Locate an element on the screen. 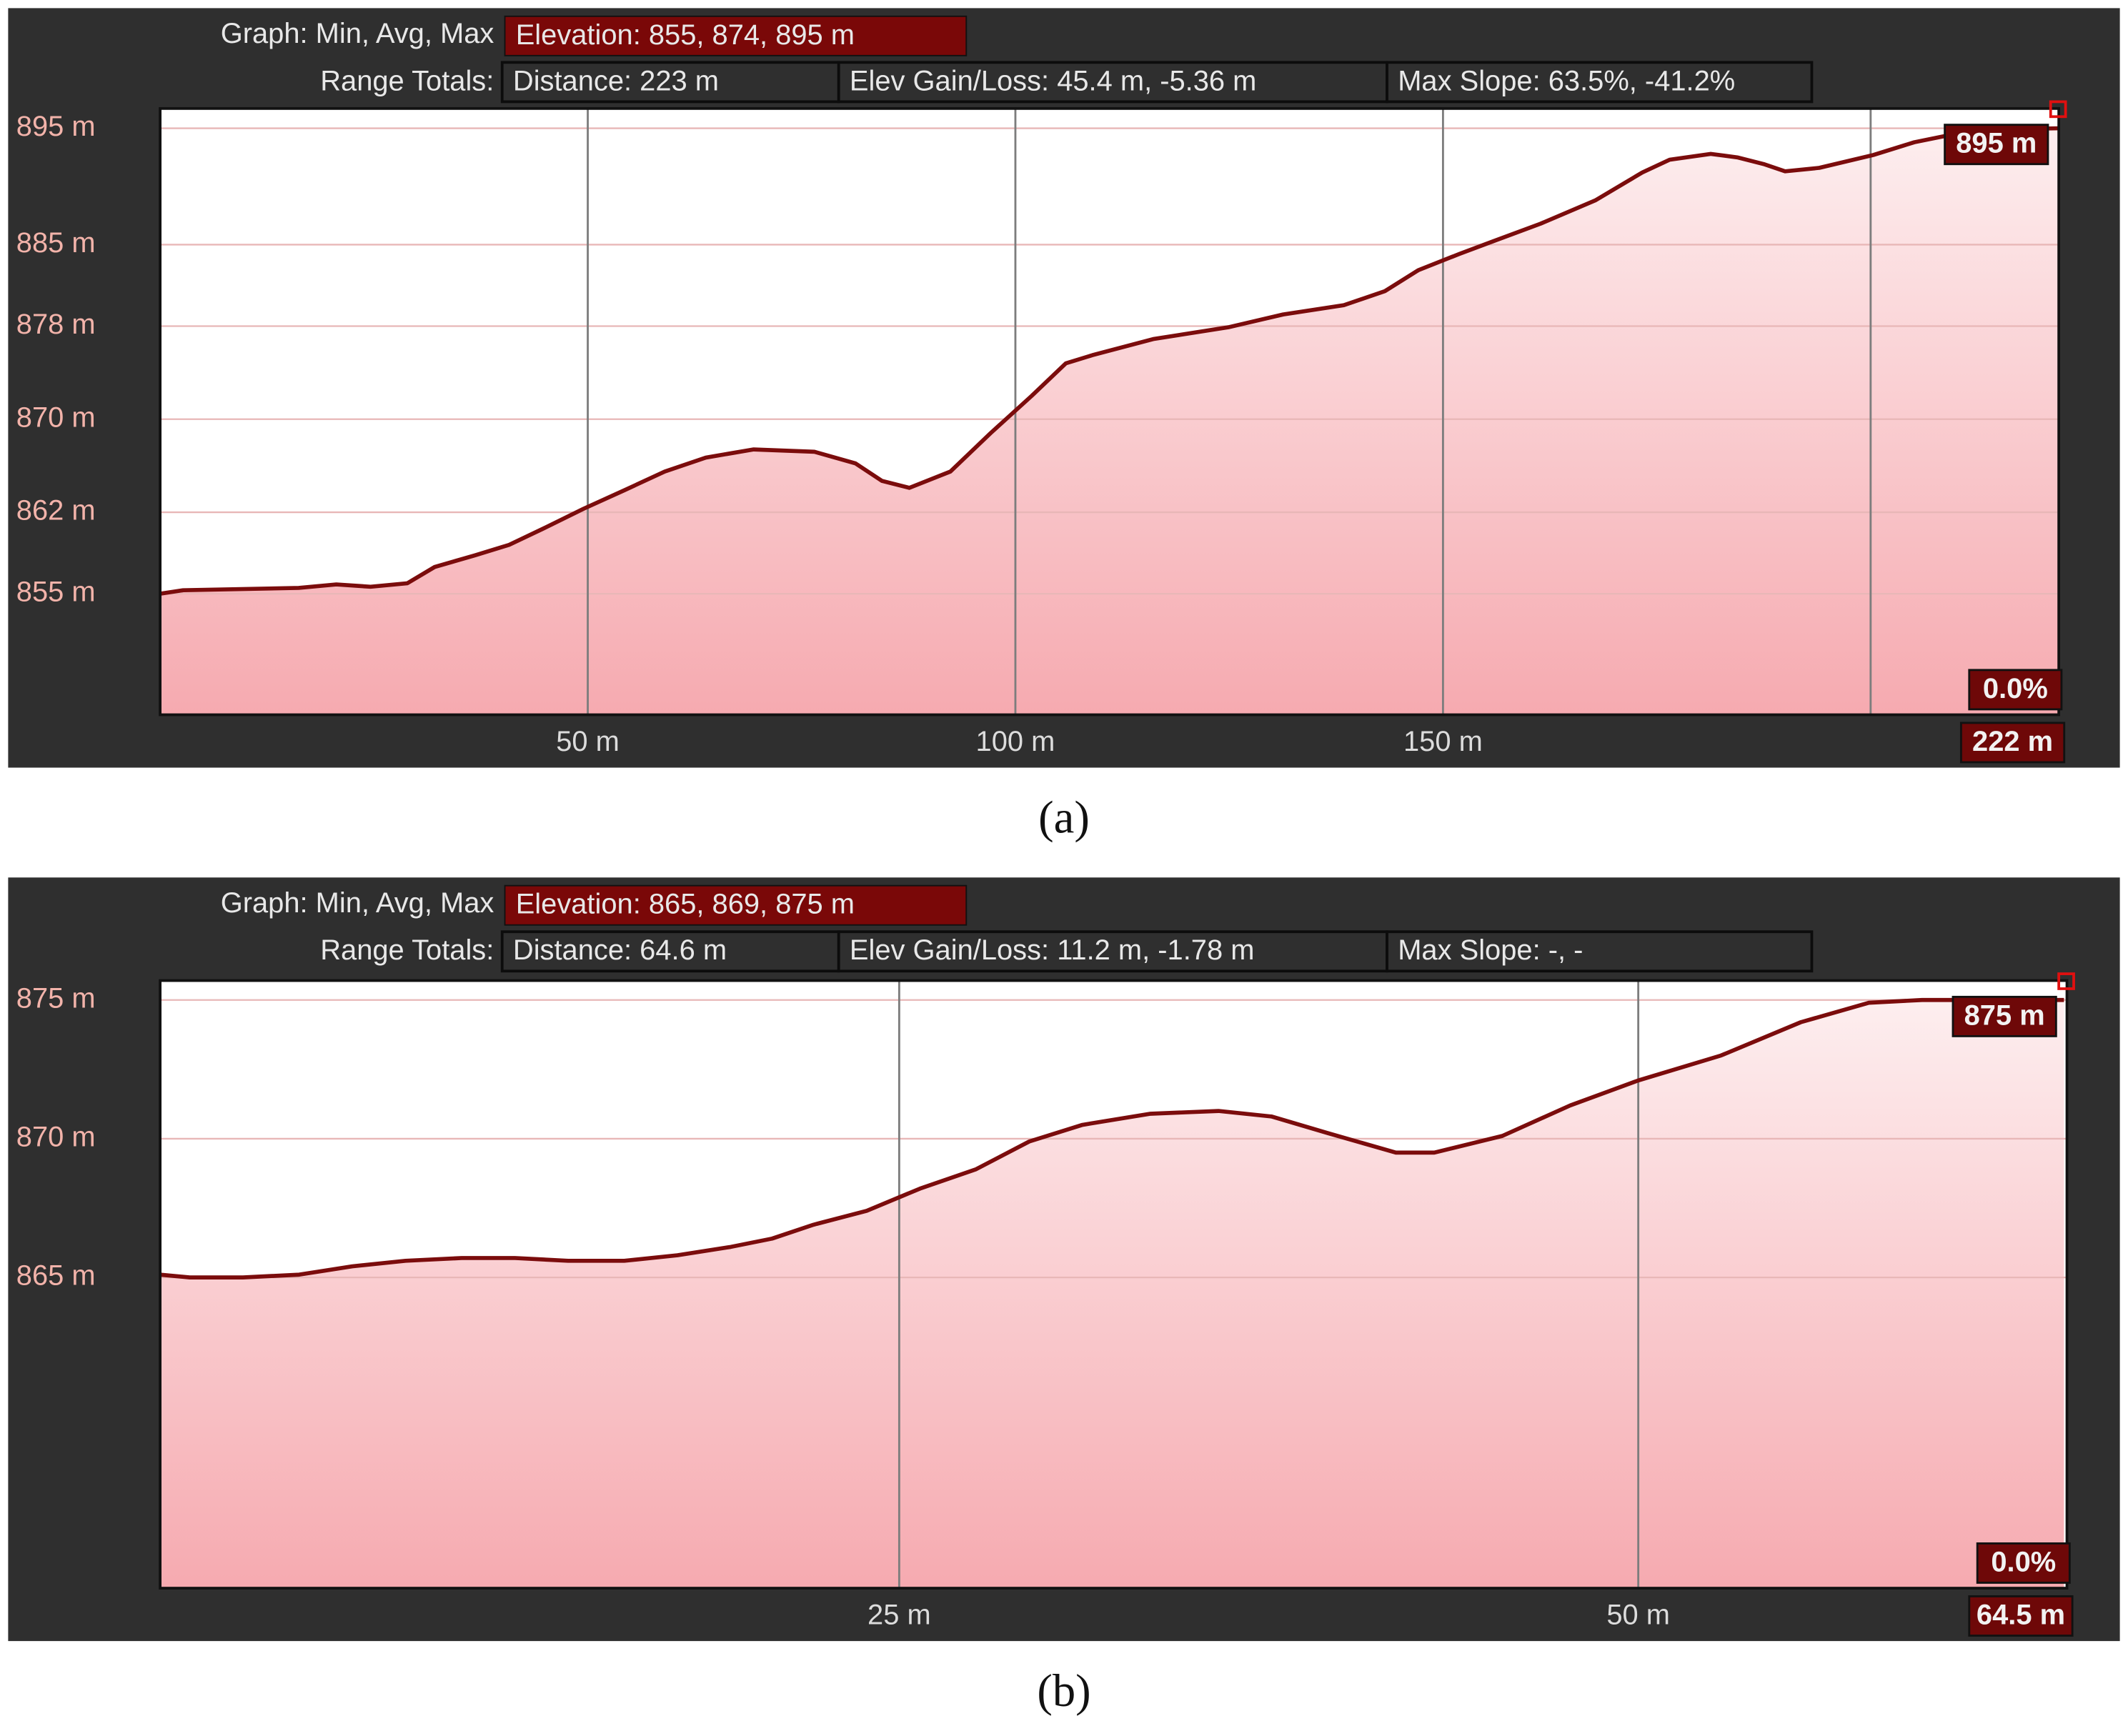 Image resolution: width=2128 pixels, height=1736 pixels. y-tick-label: 885 m is located at coordinates (56, 243).